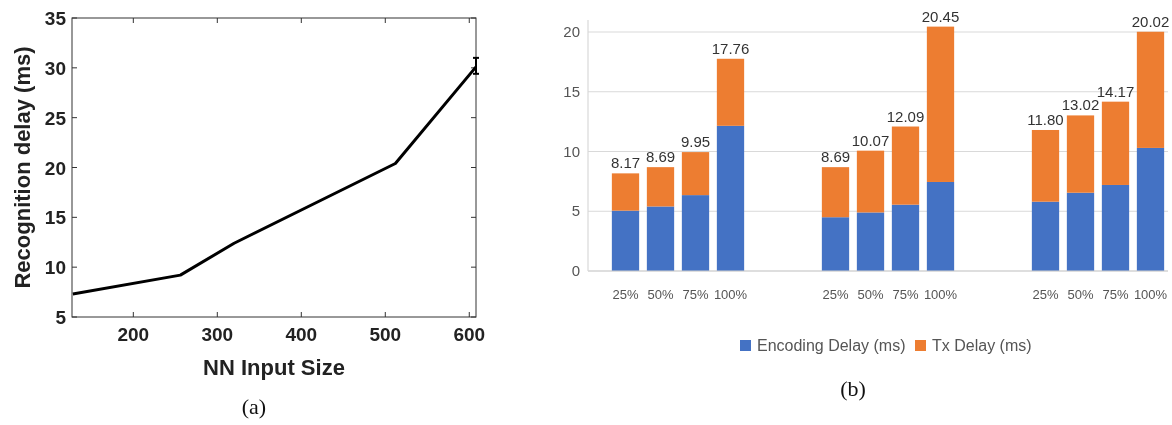 Image resolution: width=1172 pixels, height=425 pixels. Describe the element at coordinates (730, 48) in the screenshot. I see `total-label: 17.76` at that location.